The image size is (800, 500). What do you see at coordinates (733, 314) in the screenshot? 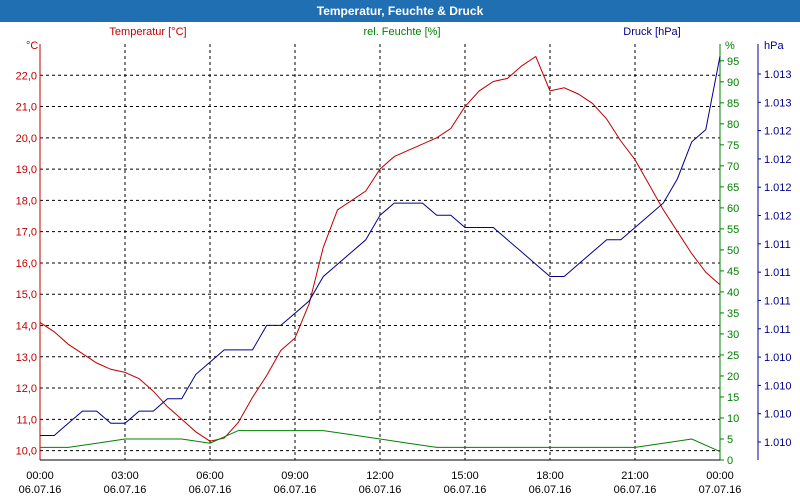
I see `tick-label-humidity: 35` at bounding box center [733, 314].